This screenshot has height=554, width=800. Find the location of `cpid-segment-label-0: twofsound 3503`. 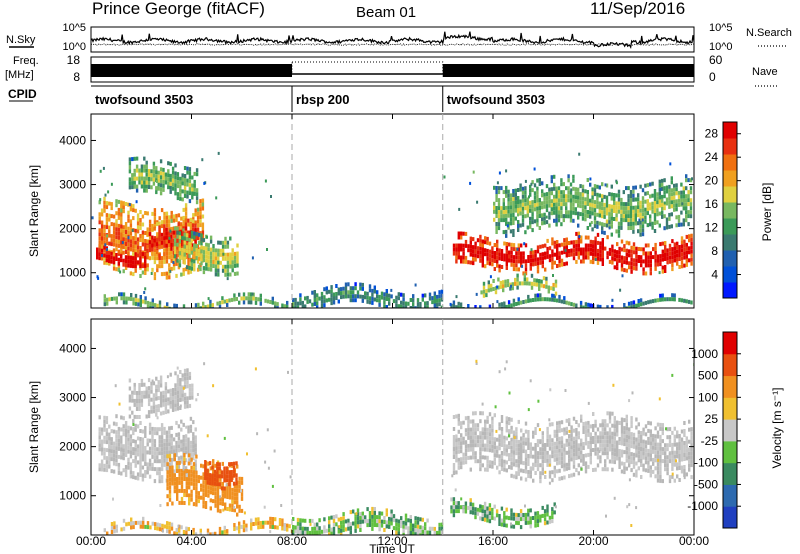

cpid-segment-label-0: twofsound 3503 is located at coordinates (144, 99).